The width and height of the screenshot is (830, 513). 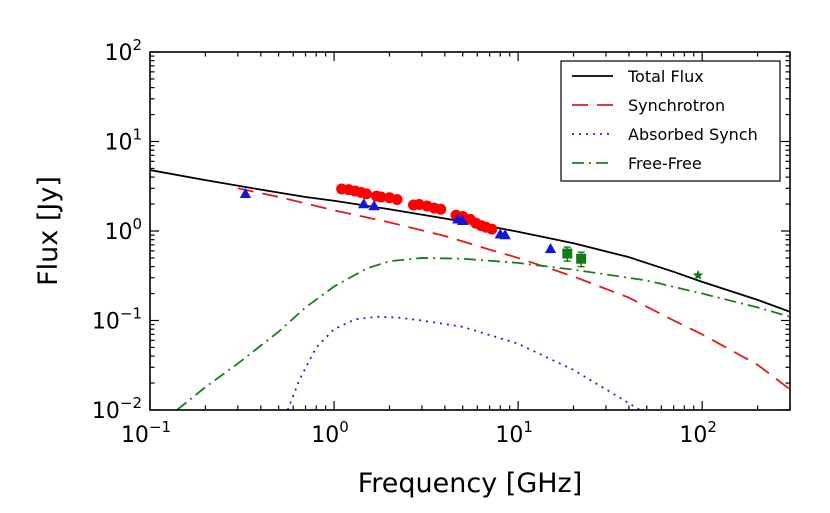 I want to click on y-tick-label: 10⁻¹, so click(x=117, y=320).